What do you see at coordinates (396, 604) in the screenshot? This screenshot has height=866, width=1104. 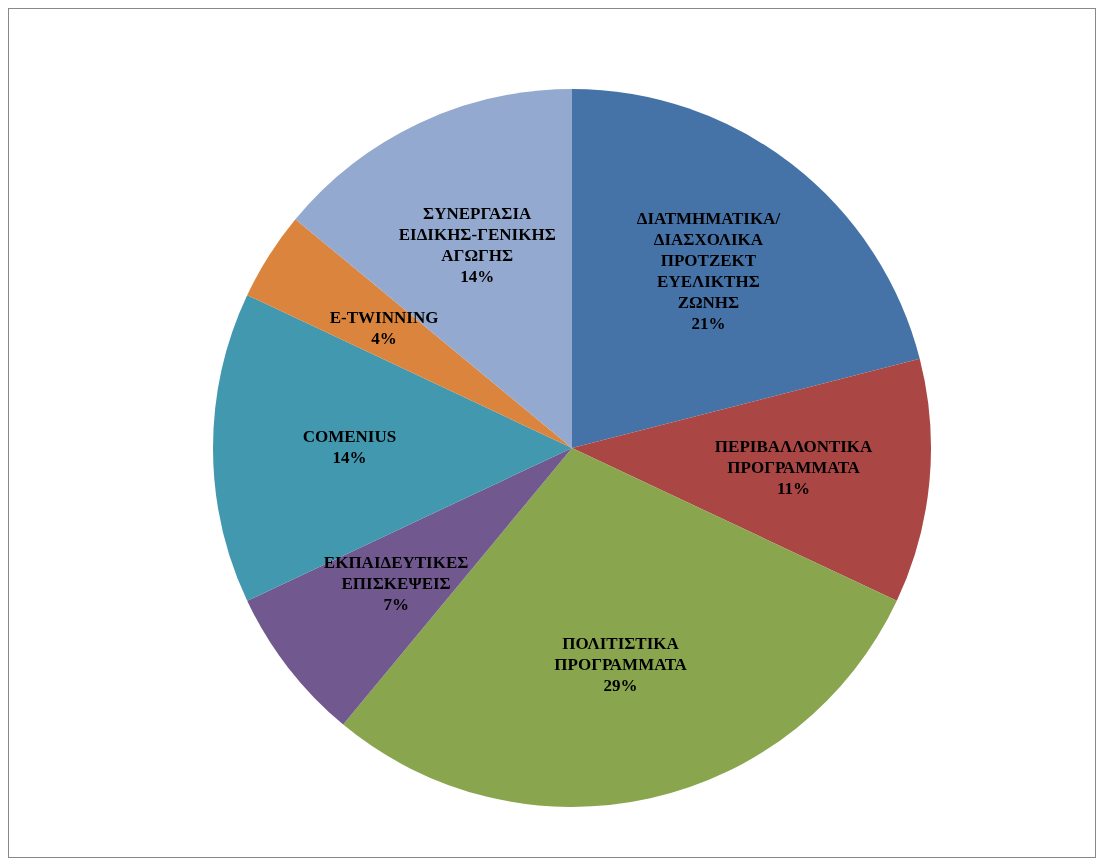 I see `data-label: 7%` at bounding box center [396, 604].